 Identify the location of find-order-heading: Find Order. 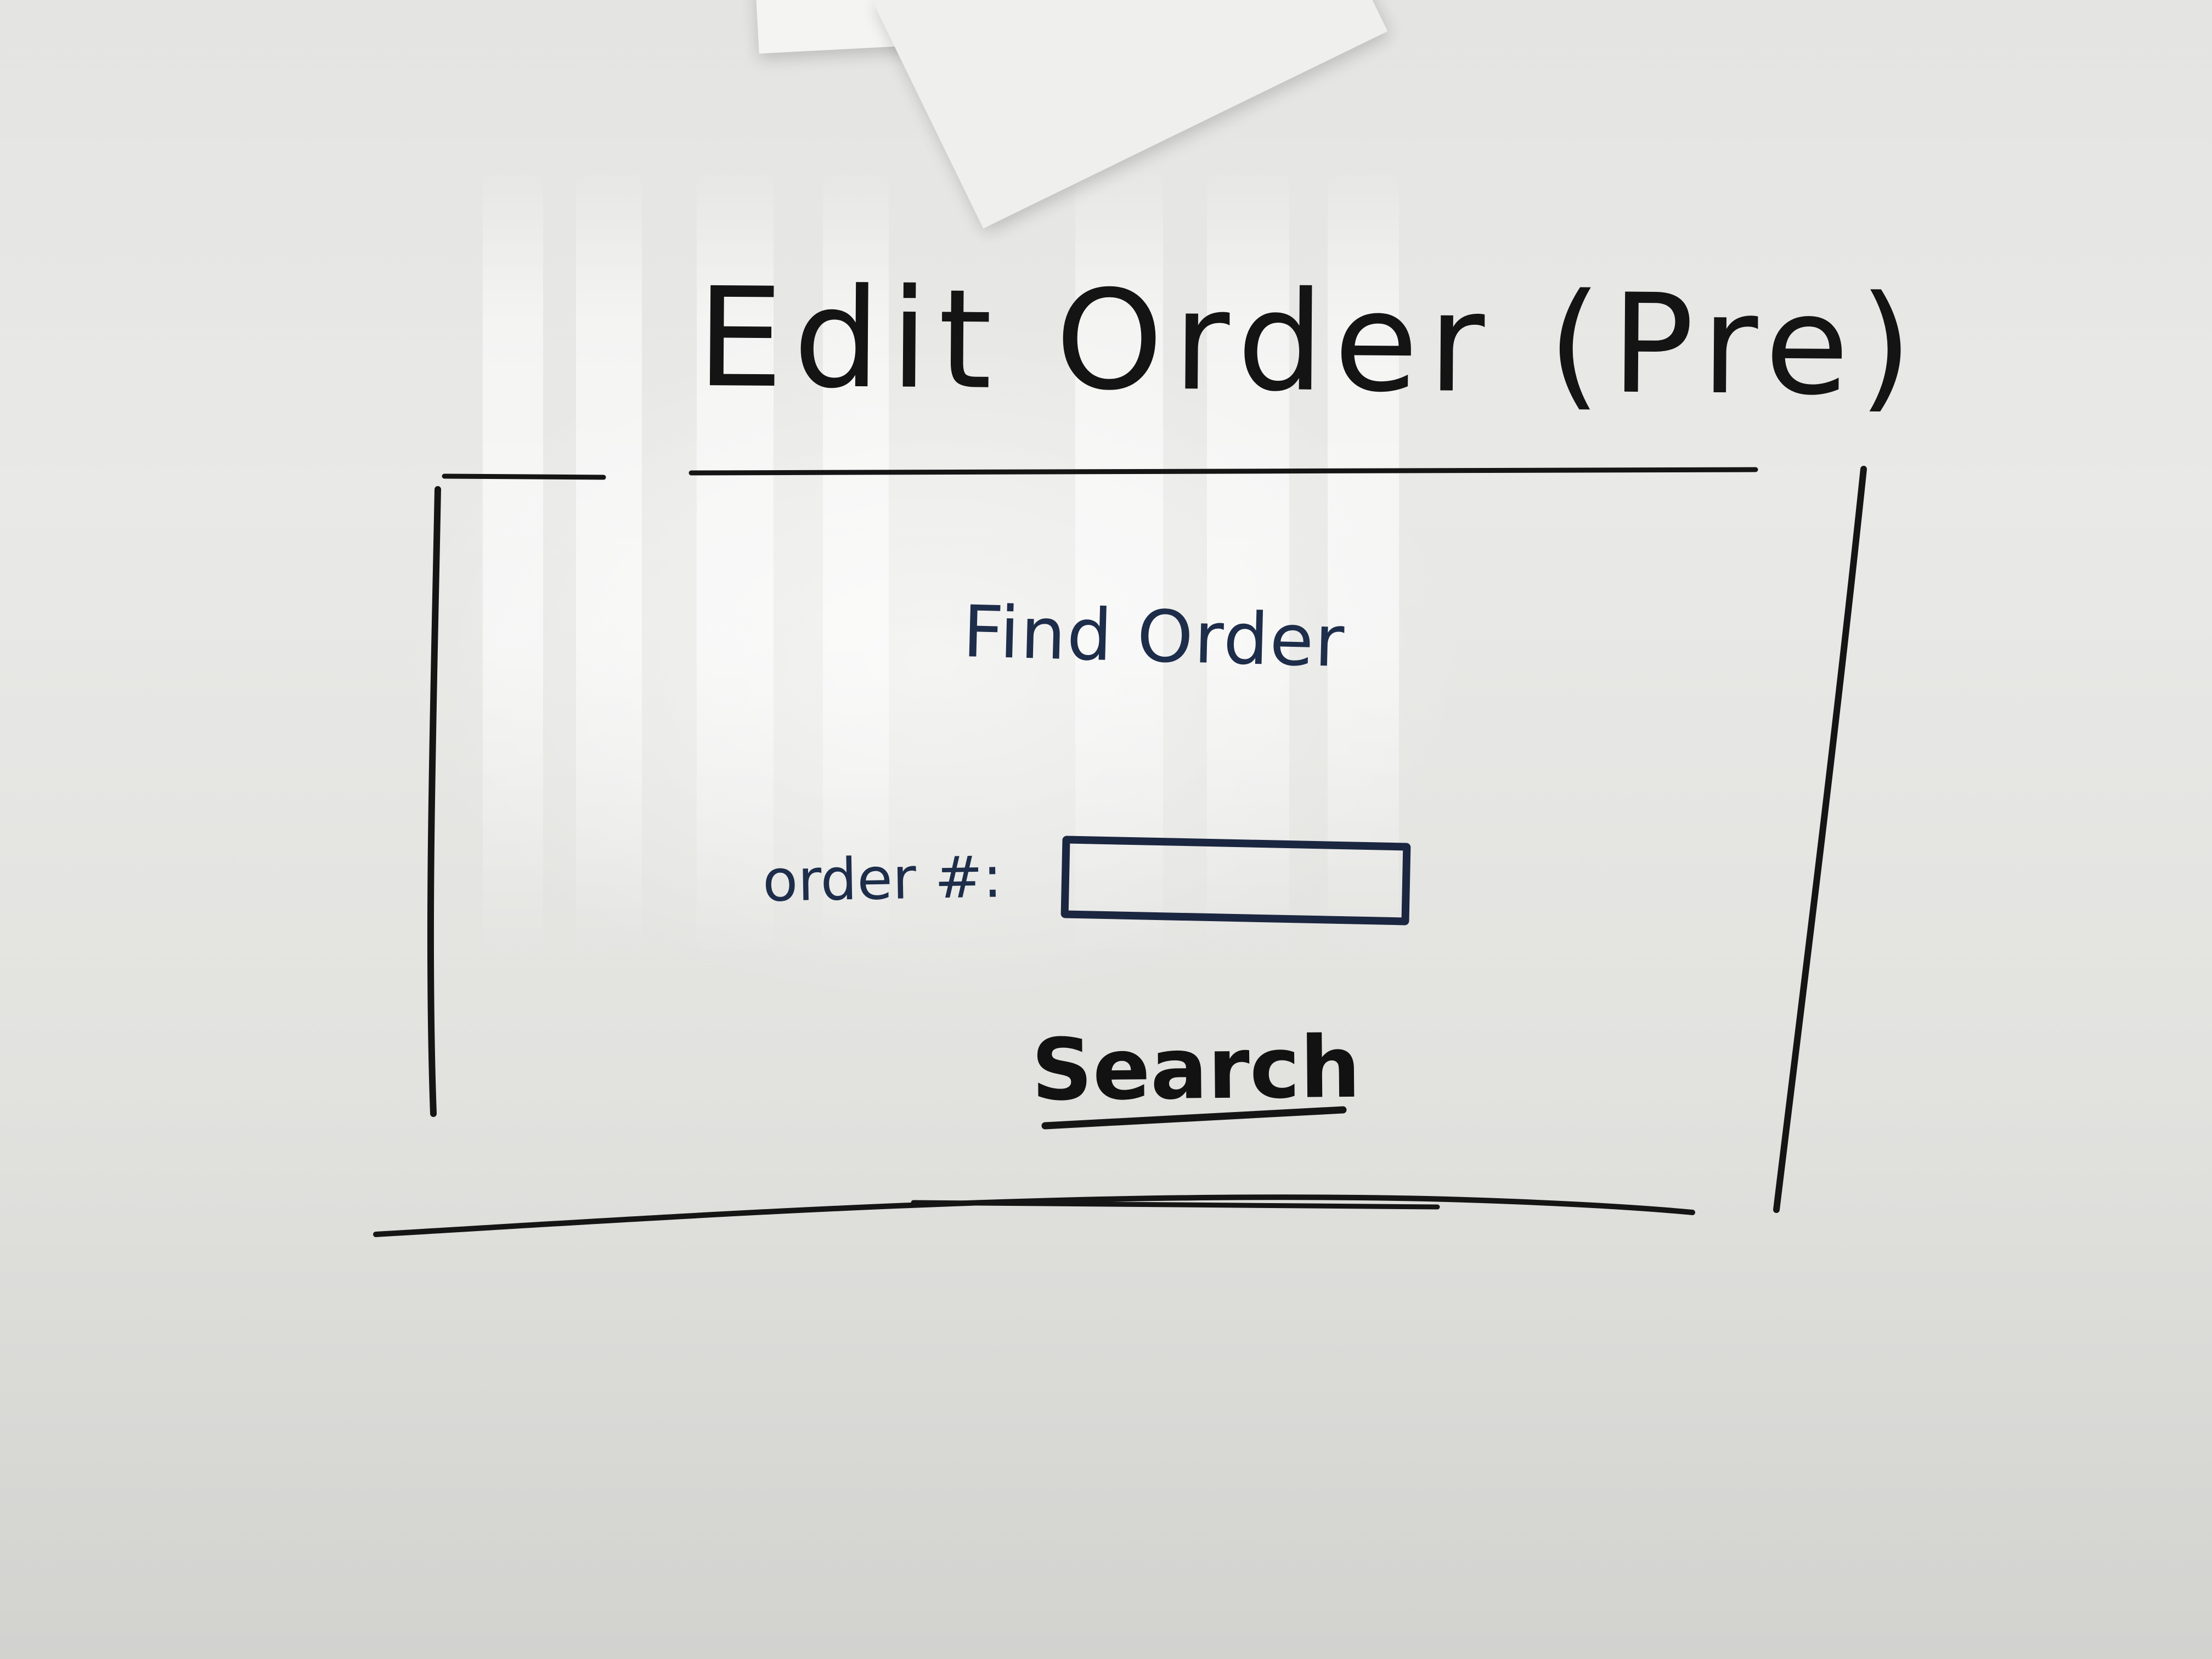
(1154, 637).